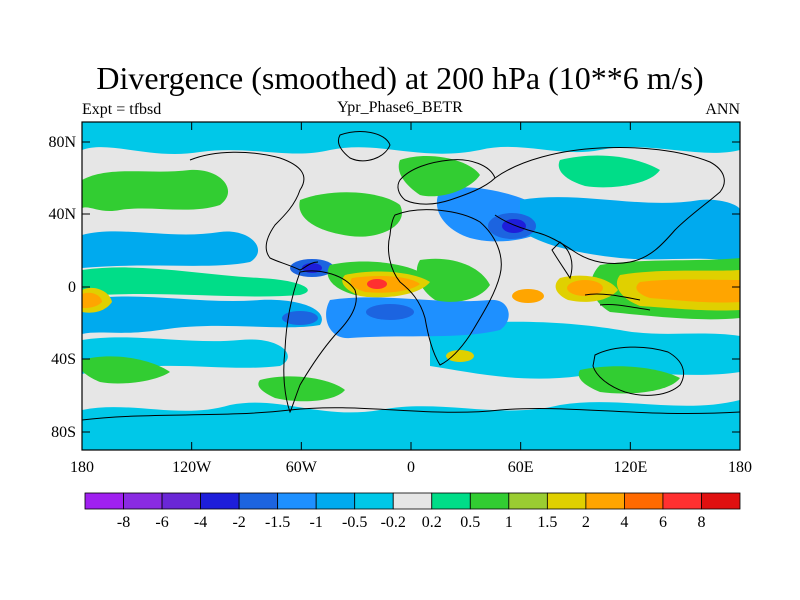 The height and width of the screenshot is (600, 800). Describe the element at coordinates (62, 142) in the screenshot. I see `y-tick-label: 80N` at that location.